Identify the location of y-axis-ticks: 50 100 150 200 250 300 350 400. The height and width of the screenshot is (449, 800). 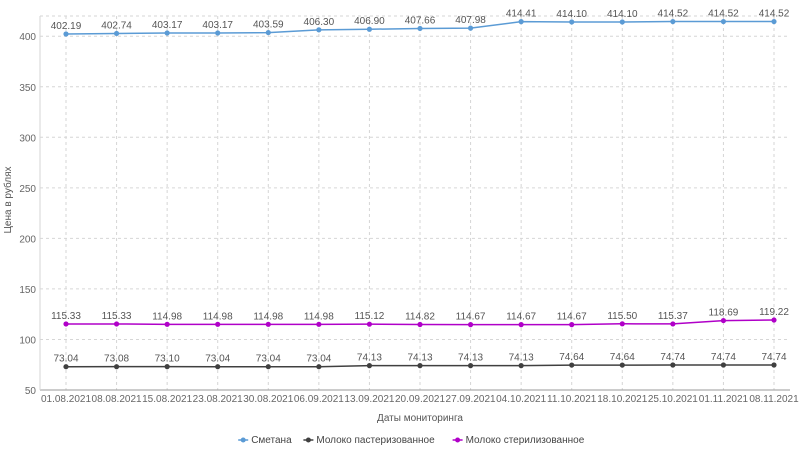
(27, 214).